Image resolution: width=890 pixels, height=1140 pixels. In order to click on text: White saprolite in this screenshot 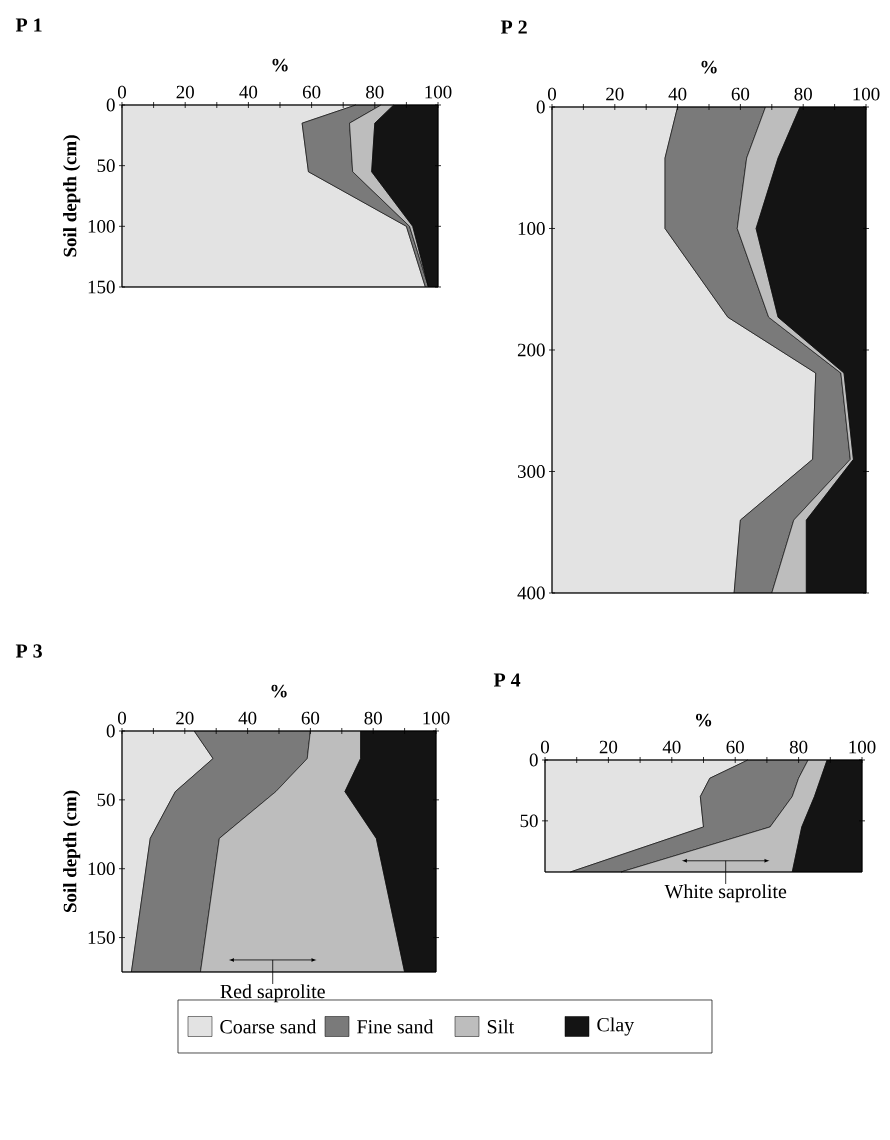, I will do `click(725, 893)`.